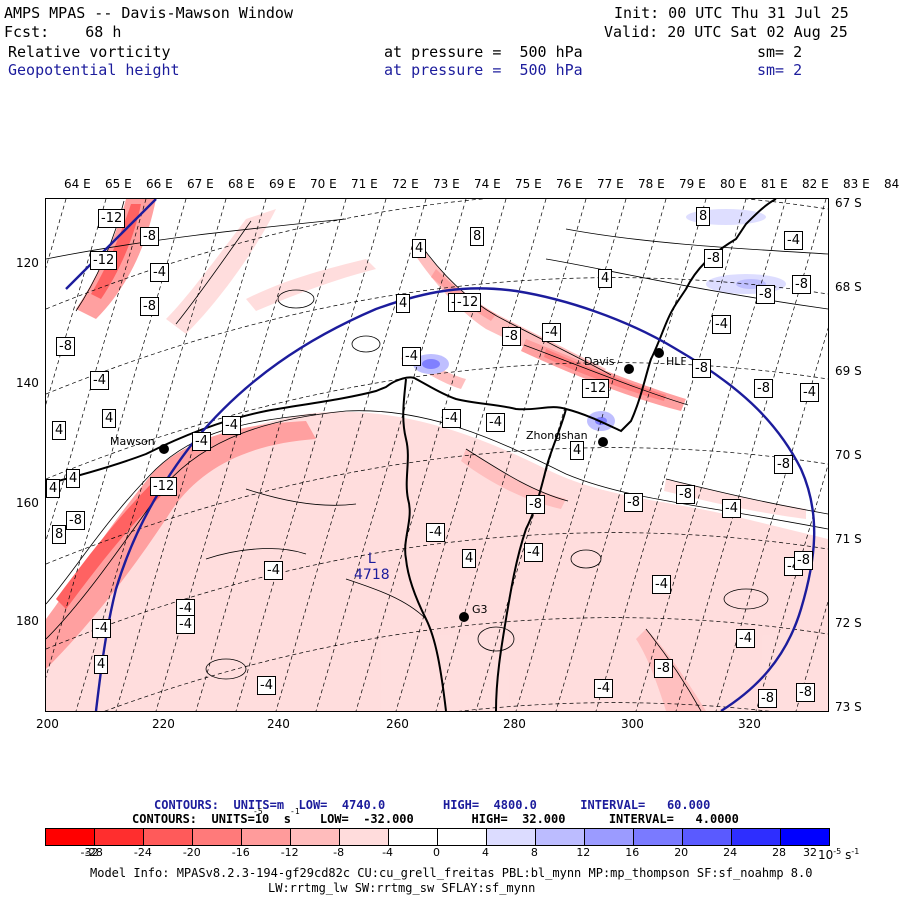  What do you see at coordinates (388, 852) in the screenshot?
I see `colorbar-tick: -4` at bounding box center [388, 852].